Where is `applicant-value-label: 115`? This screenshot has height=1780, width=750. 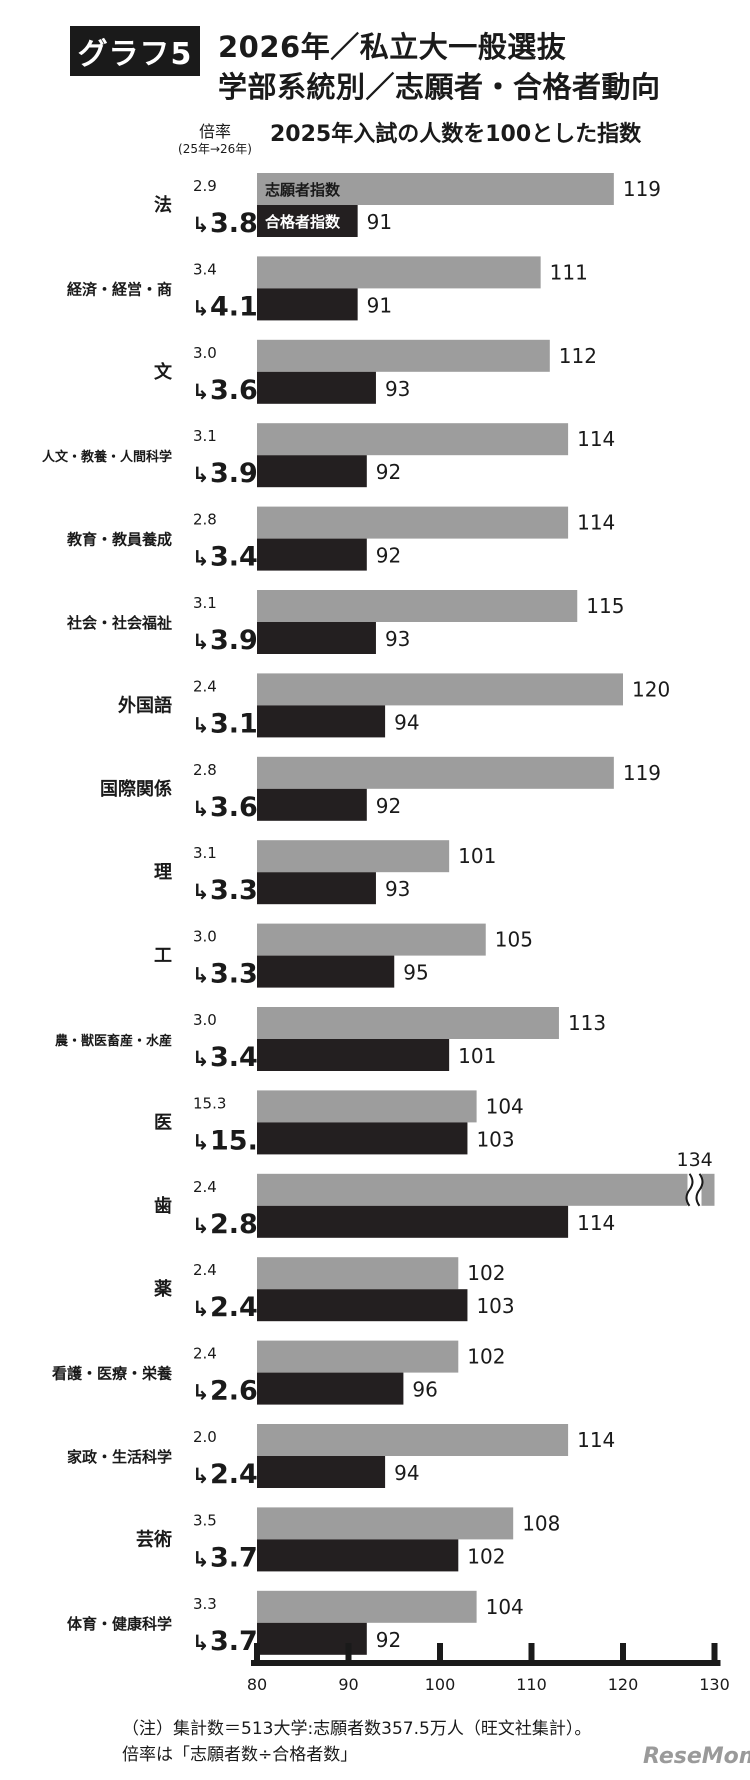
applicant-value-label: 115 is located at coordinates (605, 606).